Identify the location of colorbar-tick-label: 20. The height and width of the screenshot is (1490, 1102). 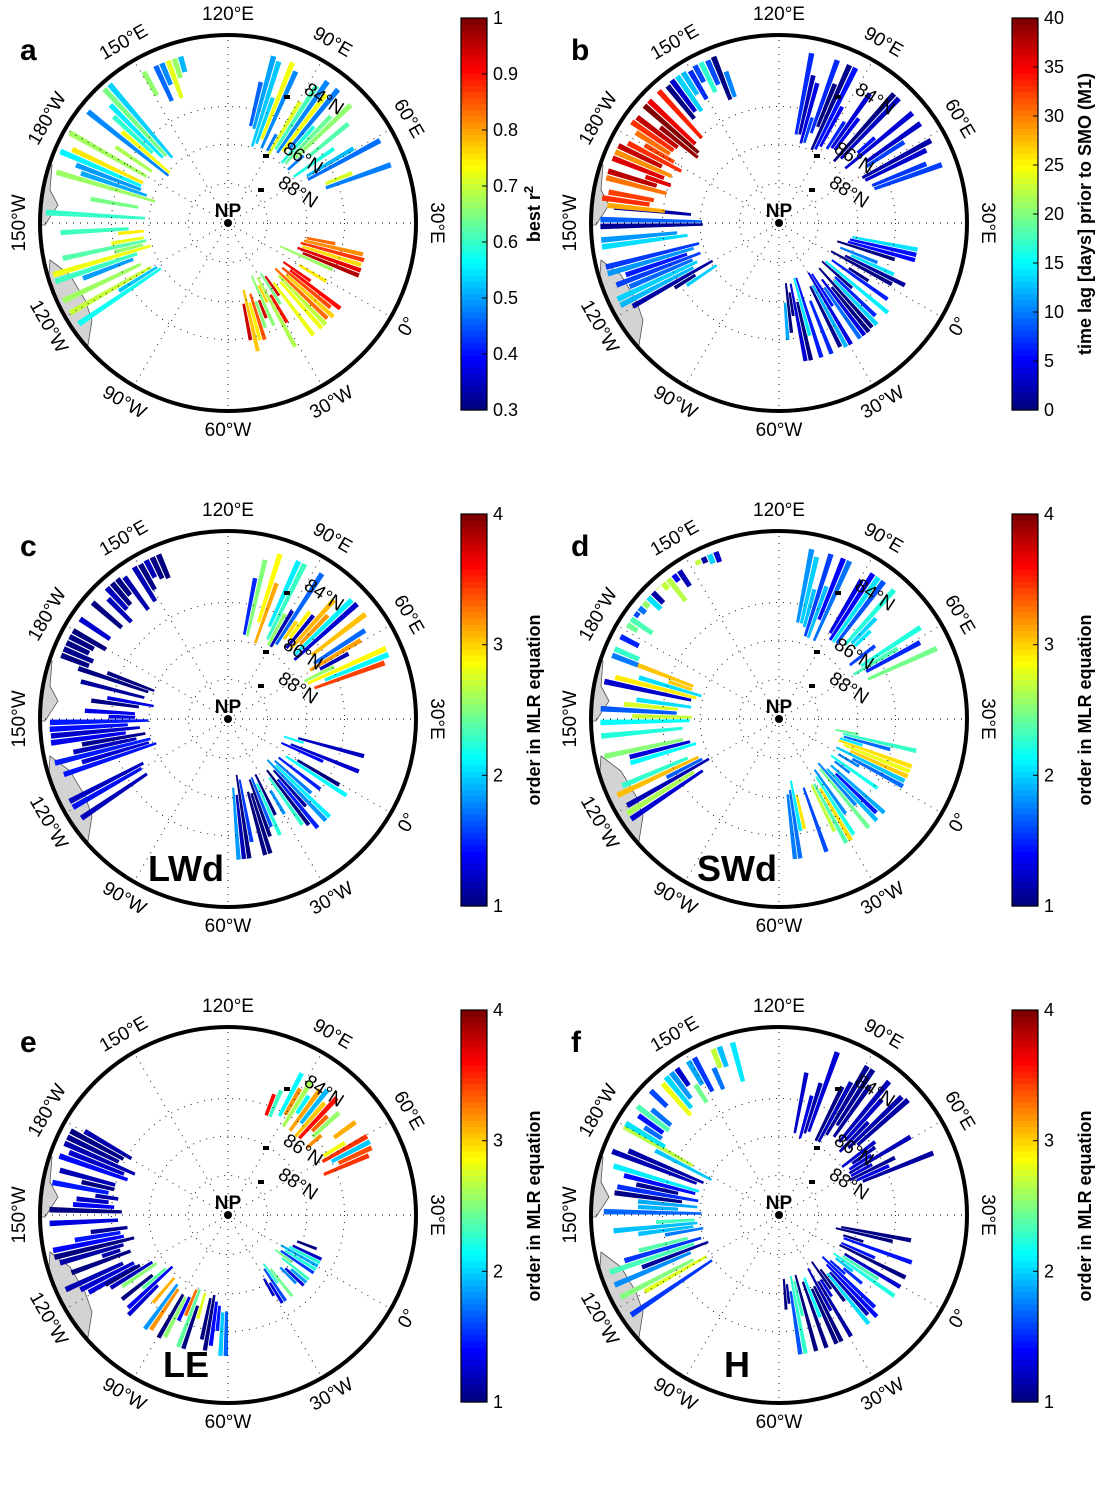
(1054, 214).